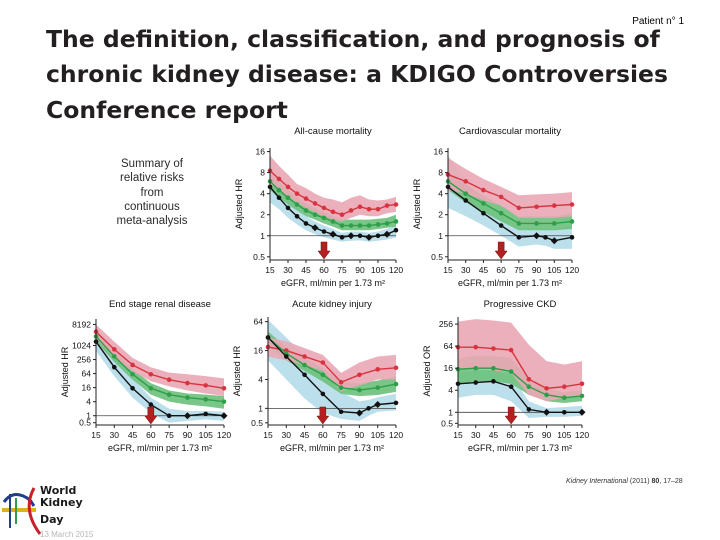  I want to click on y-tick-label: 4, so click(450, 390).